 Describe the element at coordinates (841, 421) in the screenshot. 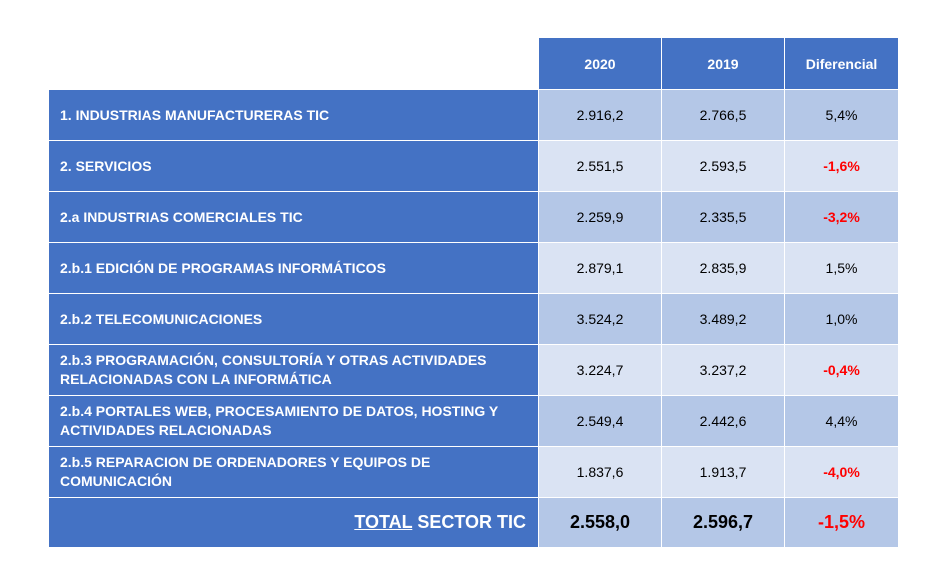

I see `value-diferencial: 4,4%` at that location.